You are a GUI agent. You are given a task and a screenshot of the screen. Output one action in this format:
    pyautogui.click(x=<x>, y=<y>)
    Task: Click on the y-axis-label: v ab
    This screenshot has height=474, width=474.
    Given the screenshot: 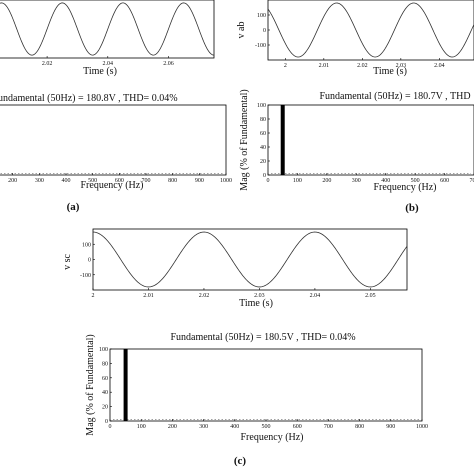 What is the action you would take?
    pyautogui.click(x=241, y=30)
    